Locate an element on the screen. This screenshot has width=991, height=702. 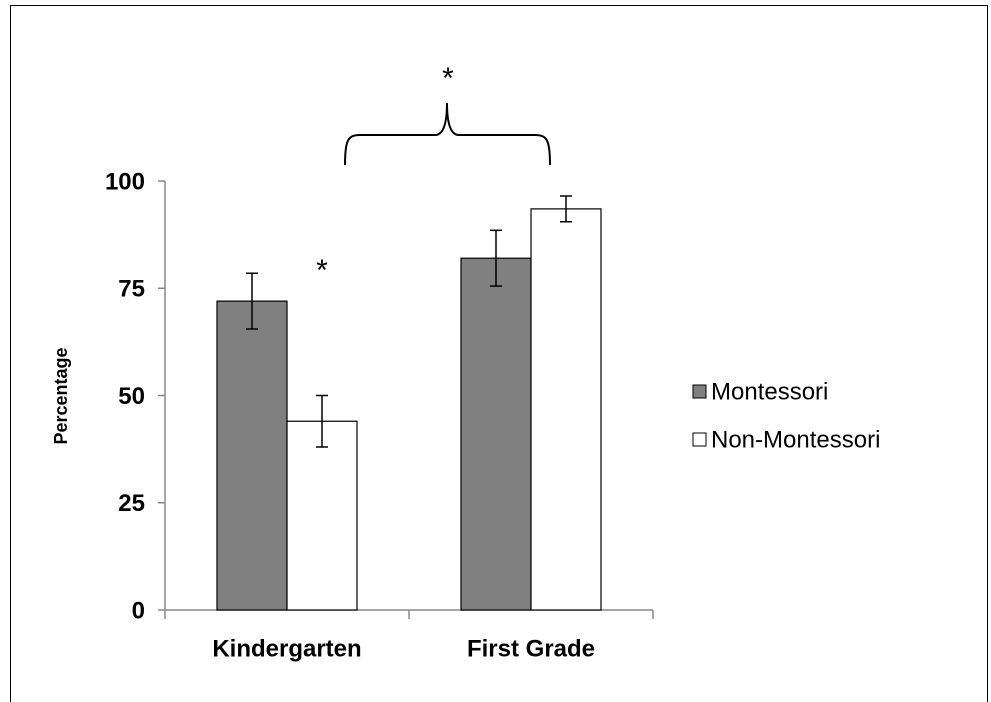
y-tick-label: 75 is located at coordinates (131, 289).